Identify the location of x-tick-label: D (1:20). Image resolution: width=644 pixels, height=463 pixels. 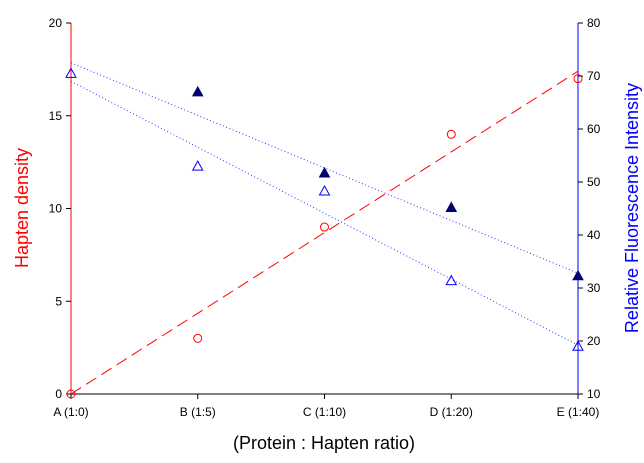
(451, 412).